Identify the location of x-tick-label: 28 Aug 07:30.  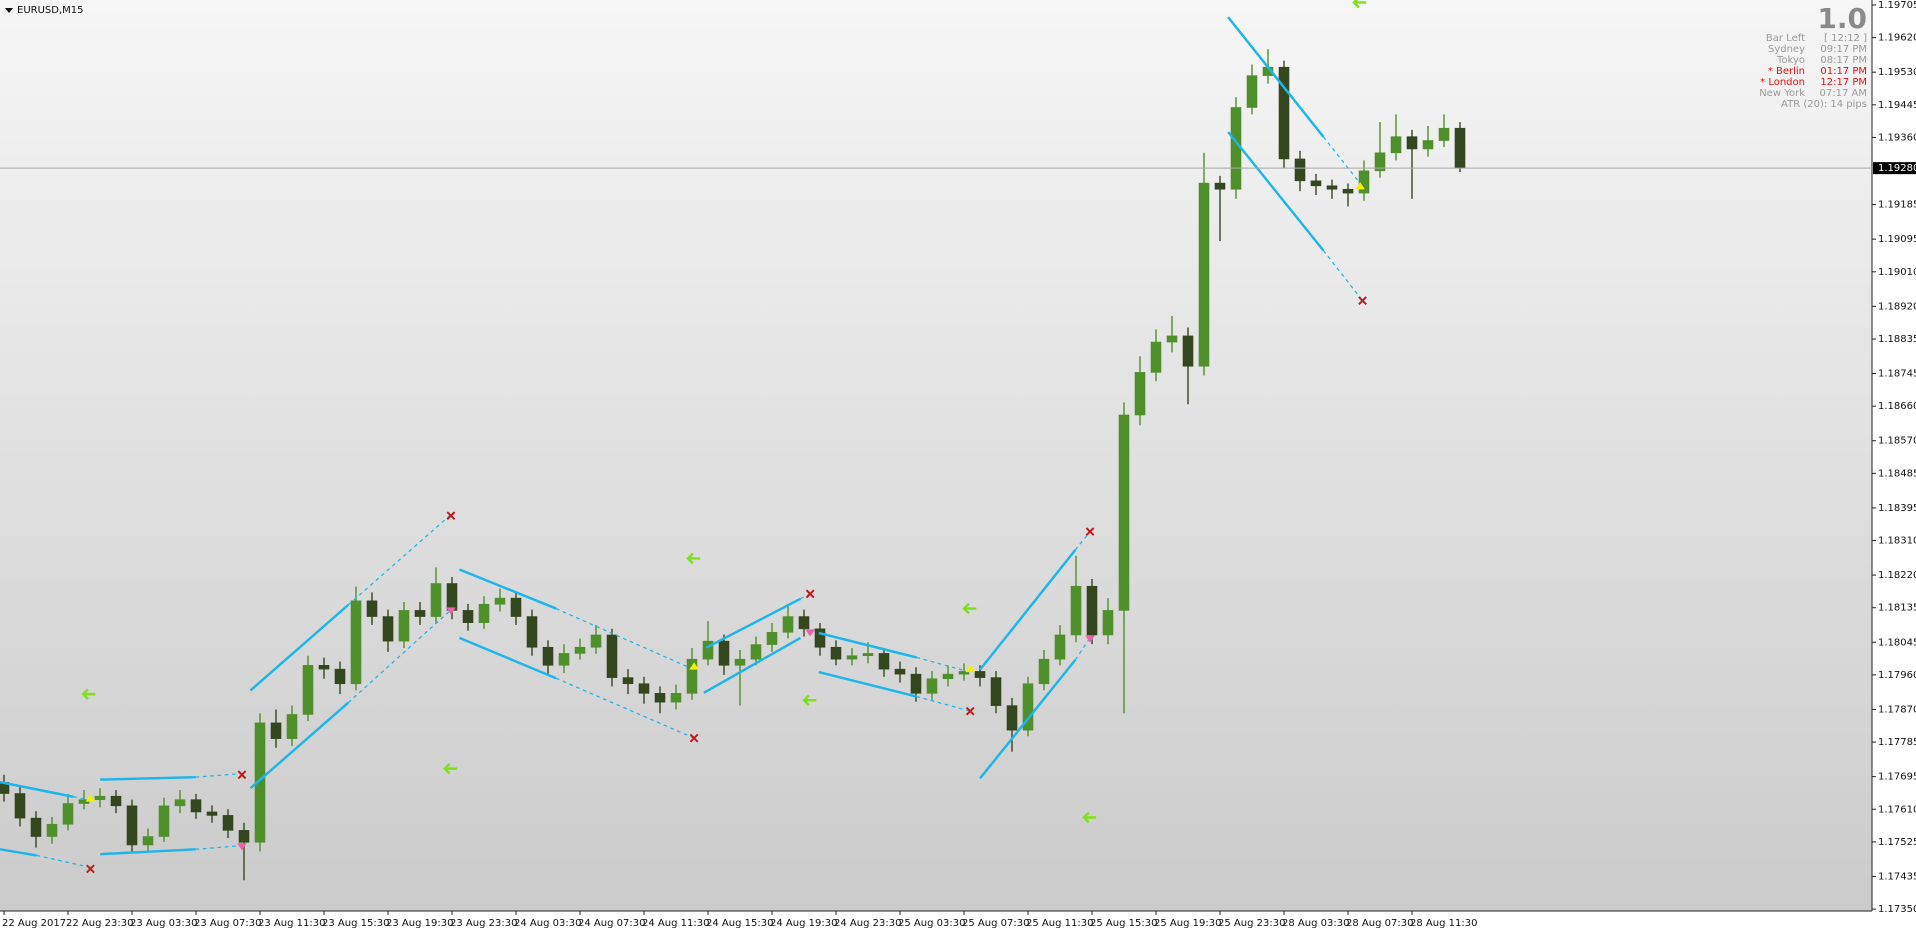
(1379, 923).